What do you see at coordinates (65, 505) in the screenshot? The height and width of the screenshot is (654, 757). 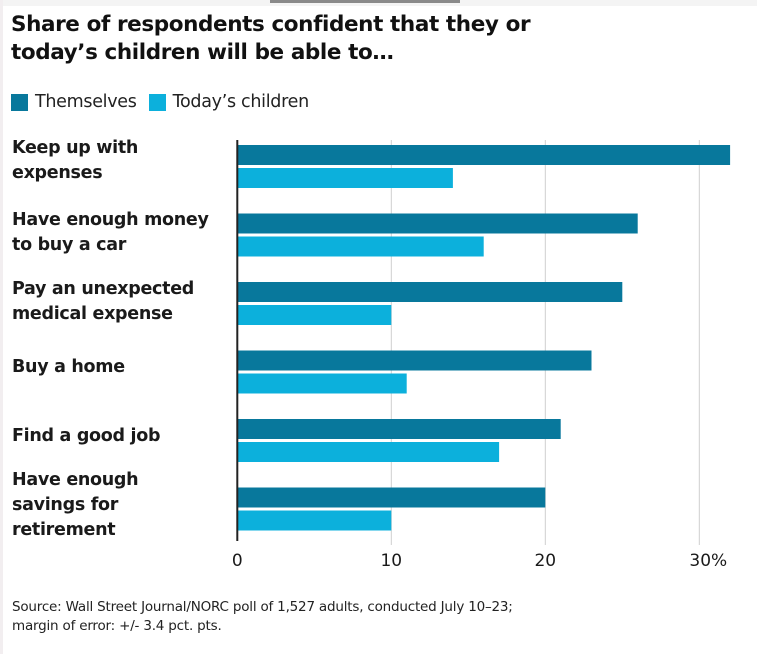 I see `category-label-line: savings for` at bounding box center [65, 505].